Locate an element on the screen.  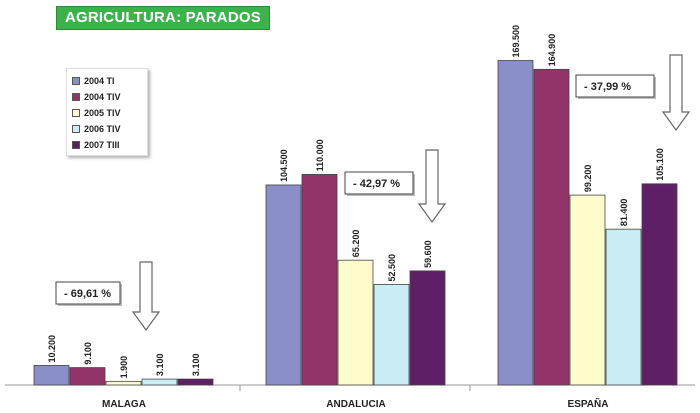
data-label: 52.500 is located at coordinates (392, 268).